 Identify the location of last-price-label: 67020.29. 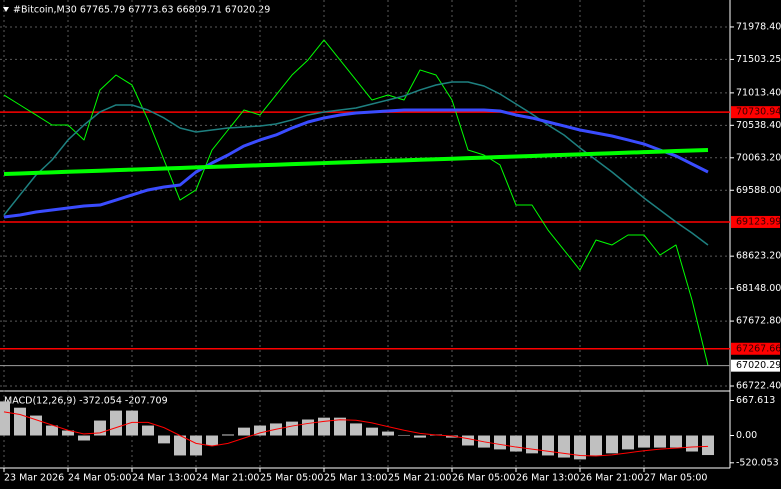
(758, 365).